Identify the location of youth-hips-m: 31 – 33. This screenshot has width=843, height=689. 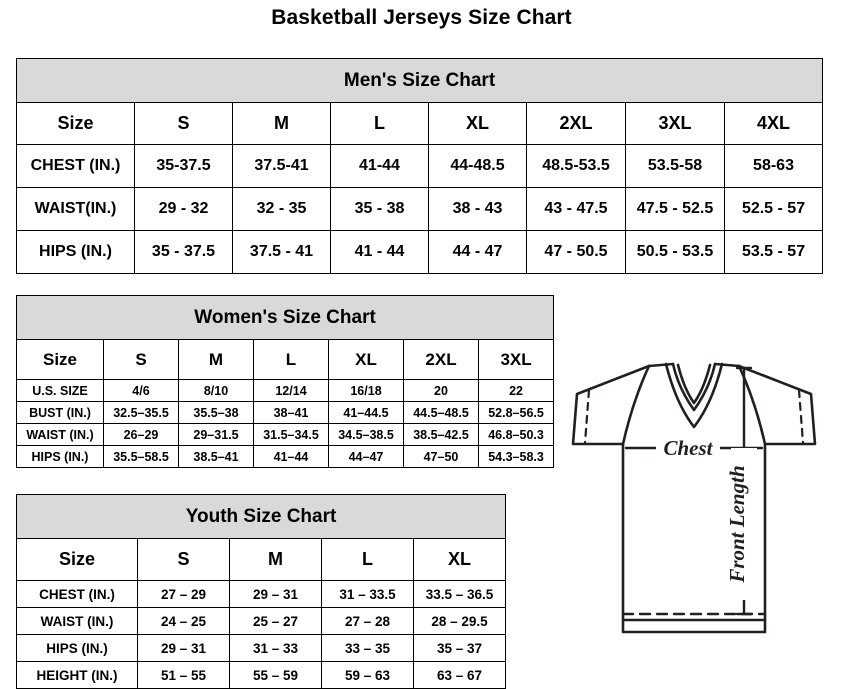
(275, 648).